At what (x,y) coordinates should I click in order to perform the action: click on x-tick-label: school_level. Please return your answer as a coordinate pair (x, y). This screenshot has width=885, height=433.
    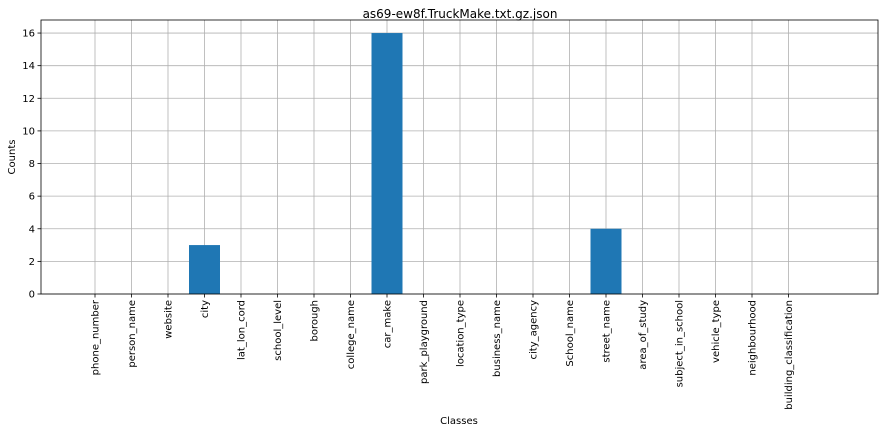
    Looking at the image, I should click on (278, 330).